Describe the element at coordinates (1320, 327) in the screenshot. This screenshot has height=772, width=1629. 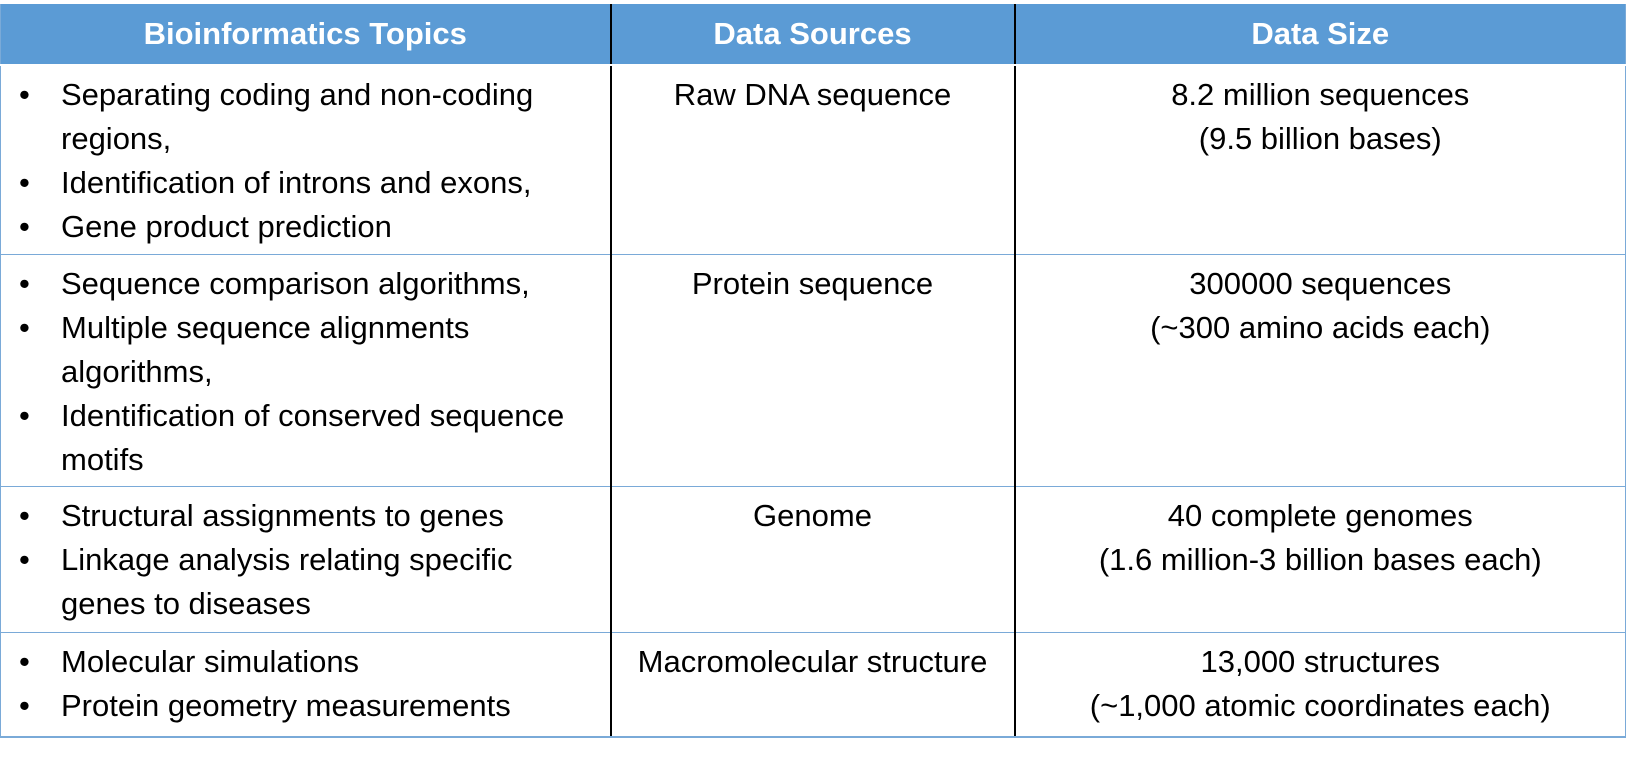
I see `size-detail: (~300 amino acids each)` at that location.